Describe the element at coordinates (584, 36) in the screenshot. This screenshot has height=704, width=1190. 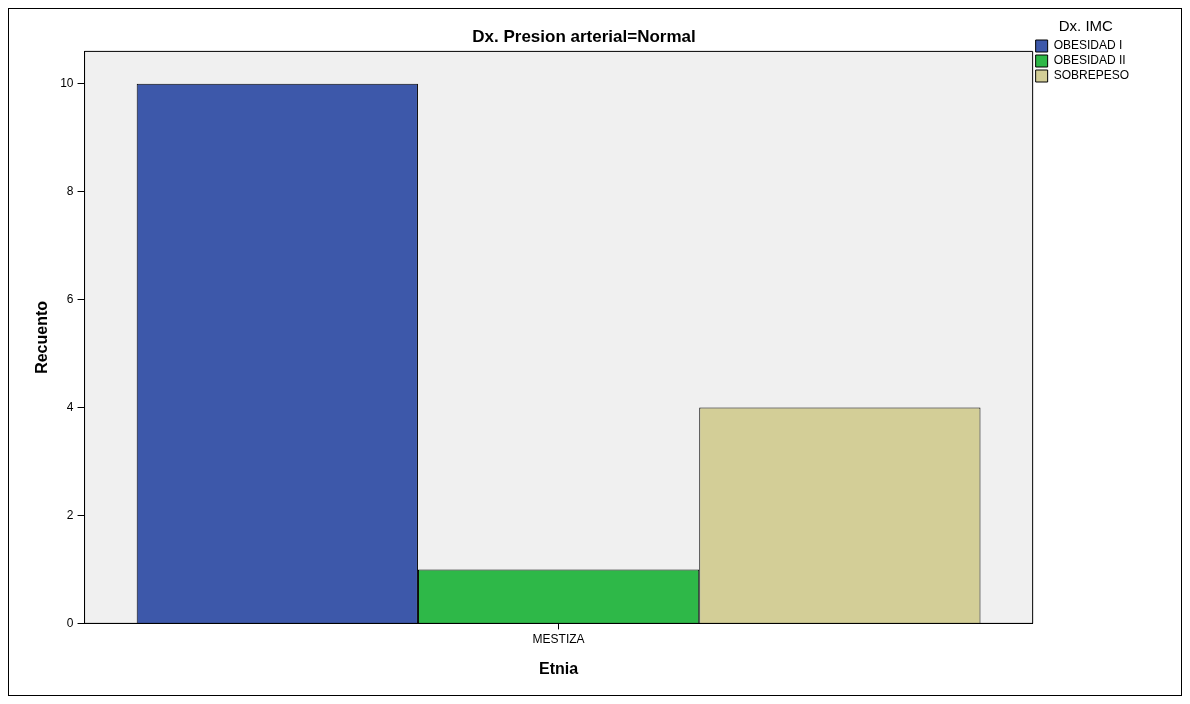
I see `chart-title: Dx. Presion arterial=Normal` at that location.